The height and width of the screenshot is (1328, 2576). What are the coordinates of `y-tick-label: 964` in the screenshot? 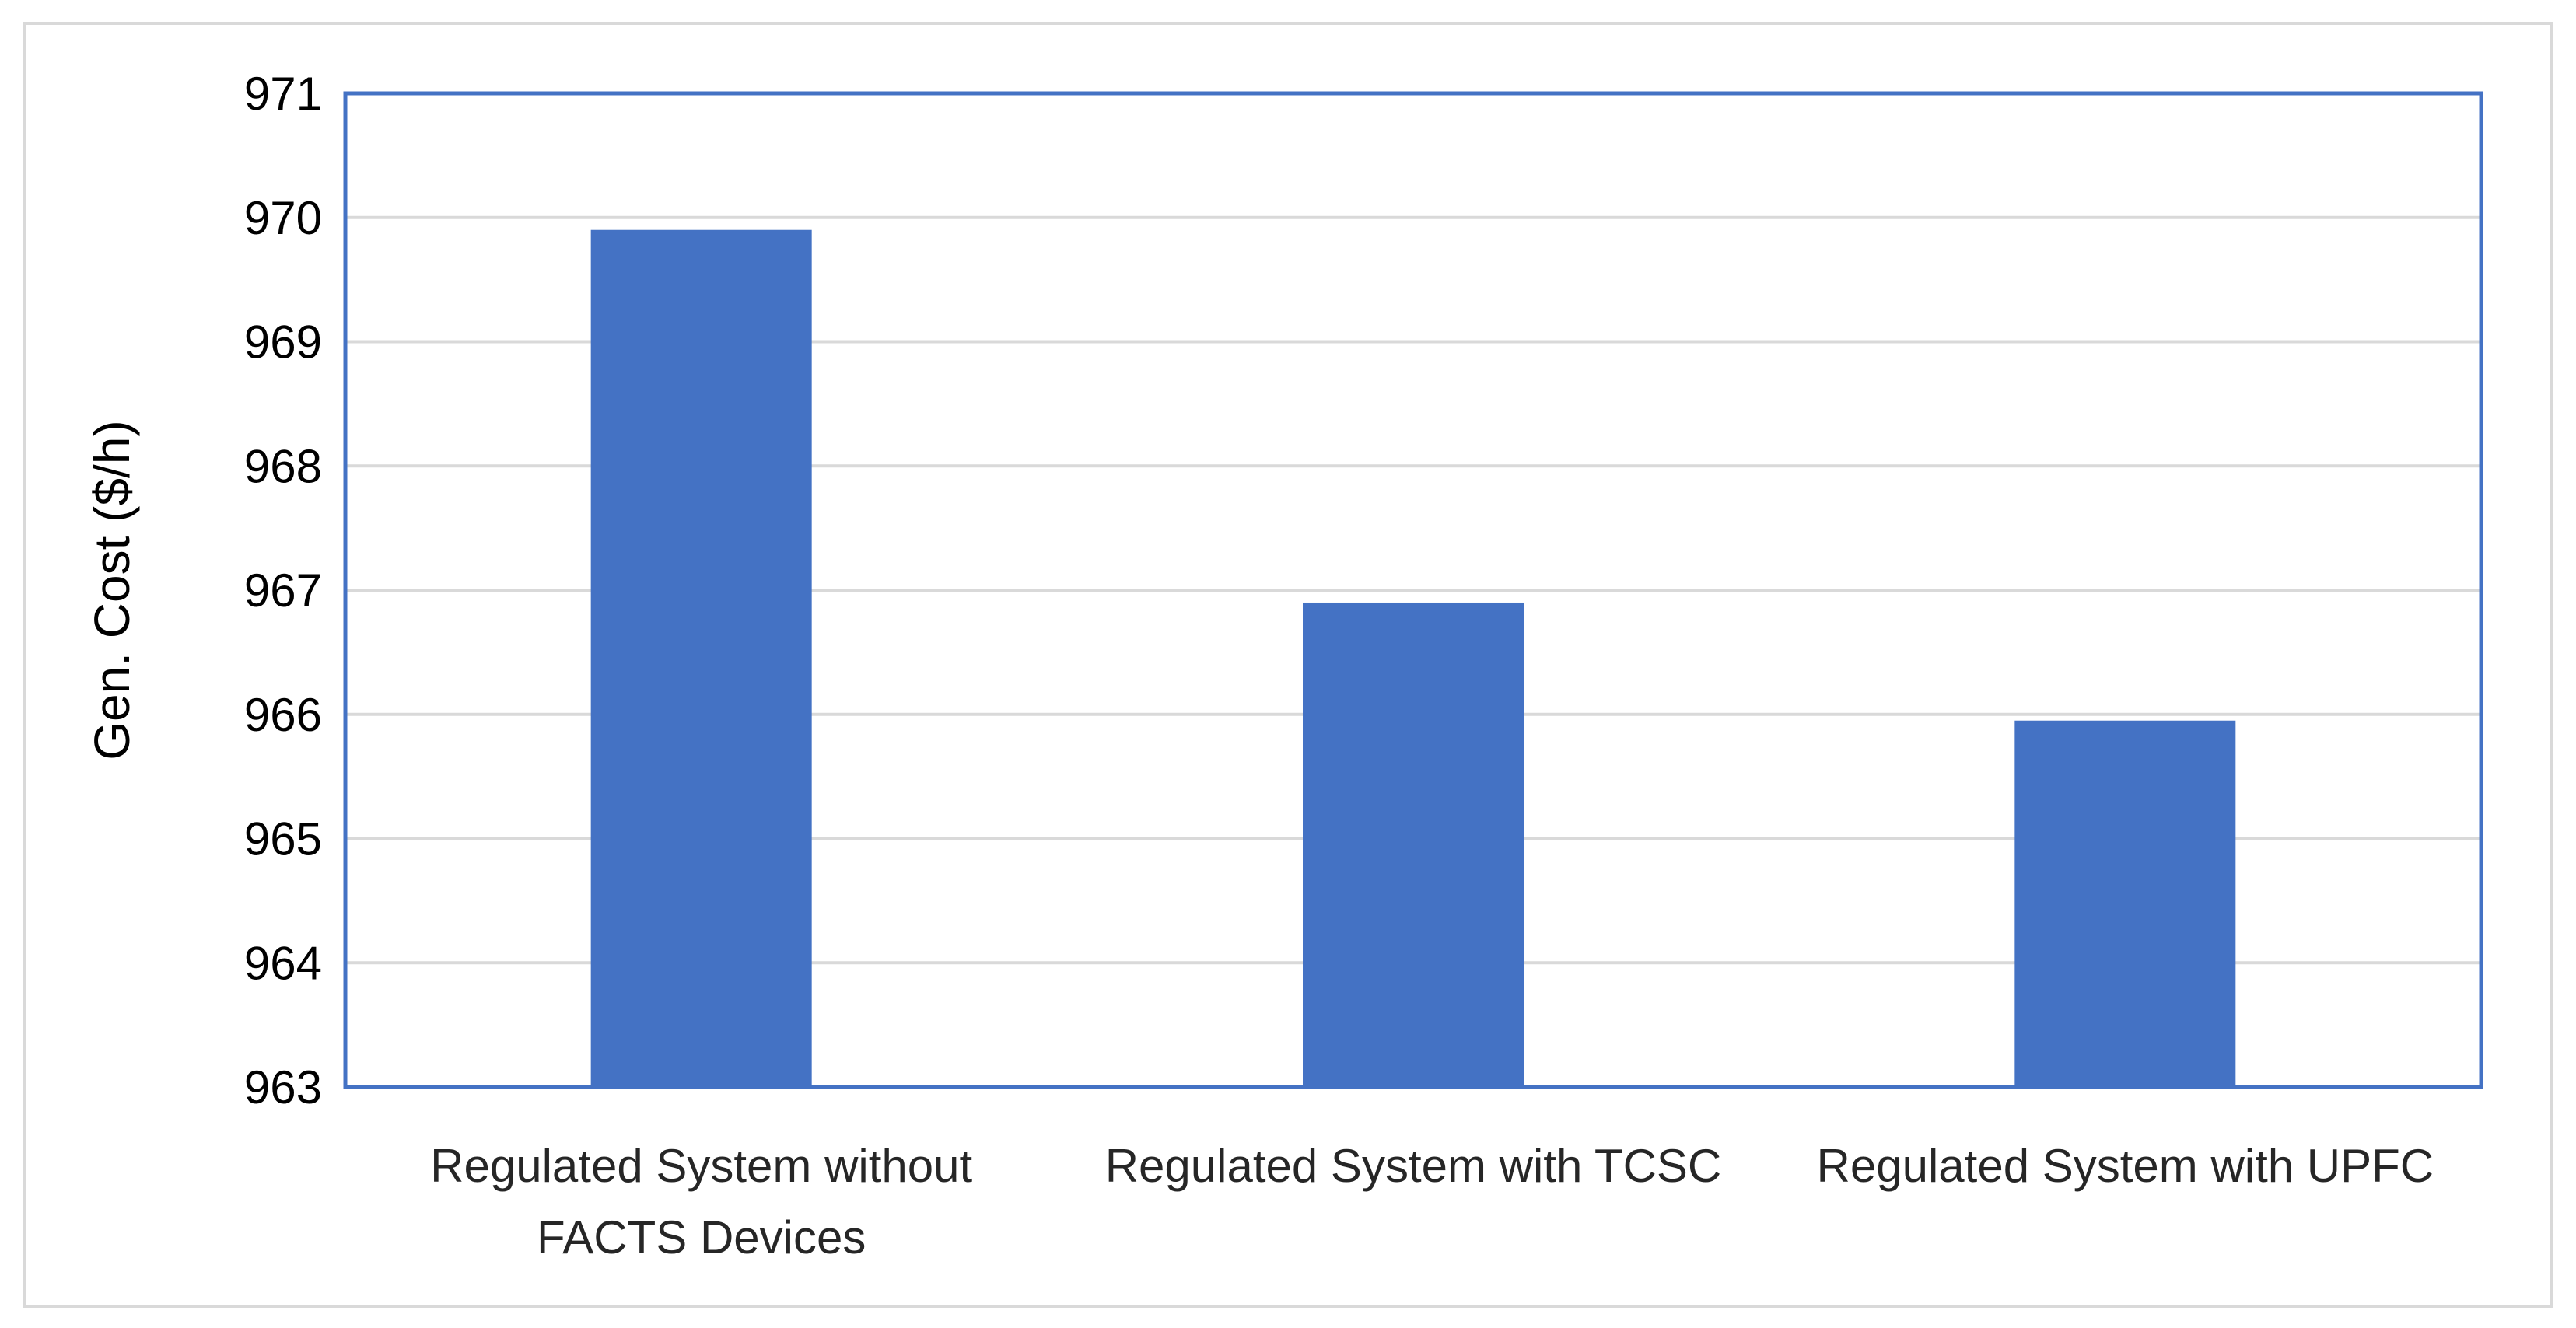 It's located at (283, 963).